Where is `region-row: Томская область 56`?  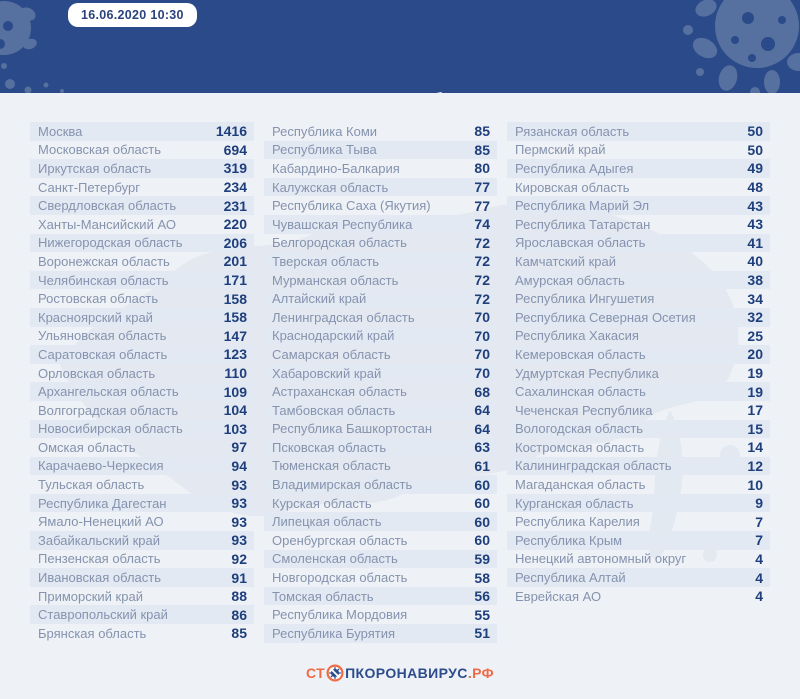 region-row: Томская область 56 is located at coordinates (380, 596).